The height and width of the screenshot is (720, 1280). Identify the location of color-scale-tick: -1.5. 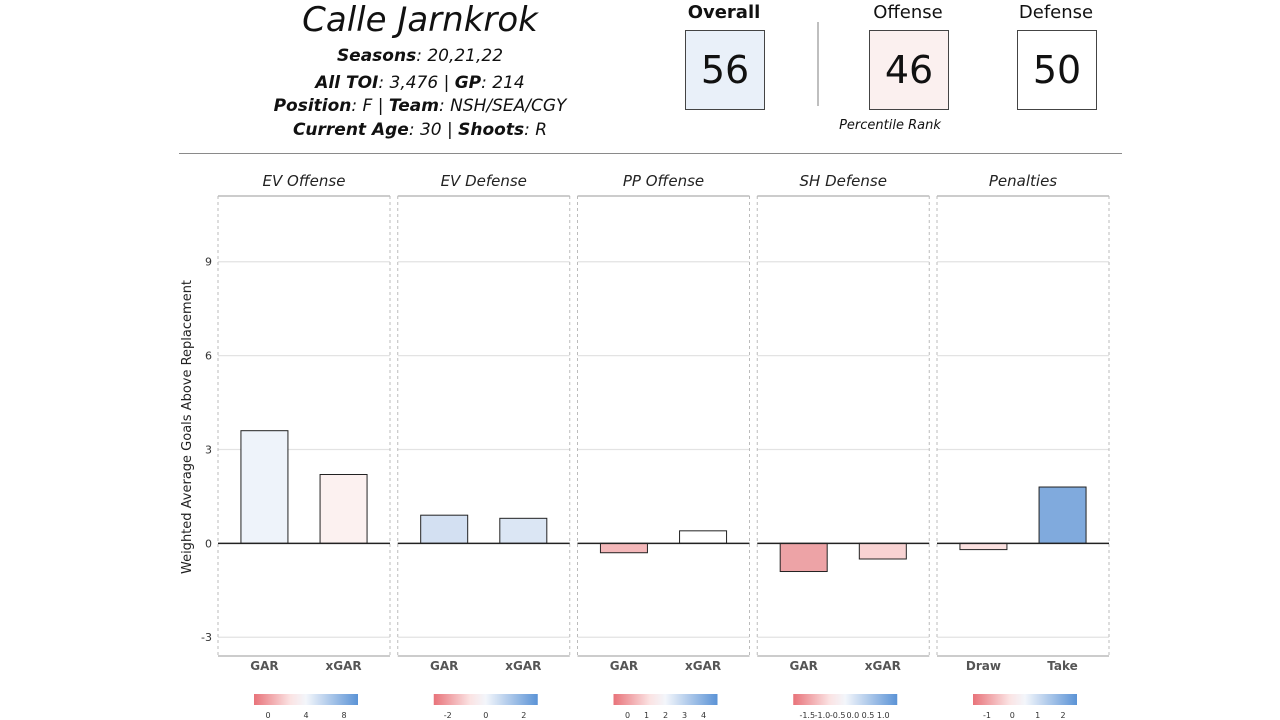
(807, 715).